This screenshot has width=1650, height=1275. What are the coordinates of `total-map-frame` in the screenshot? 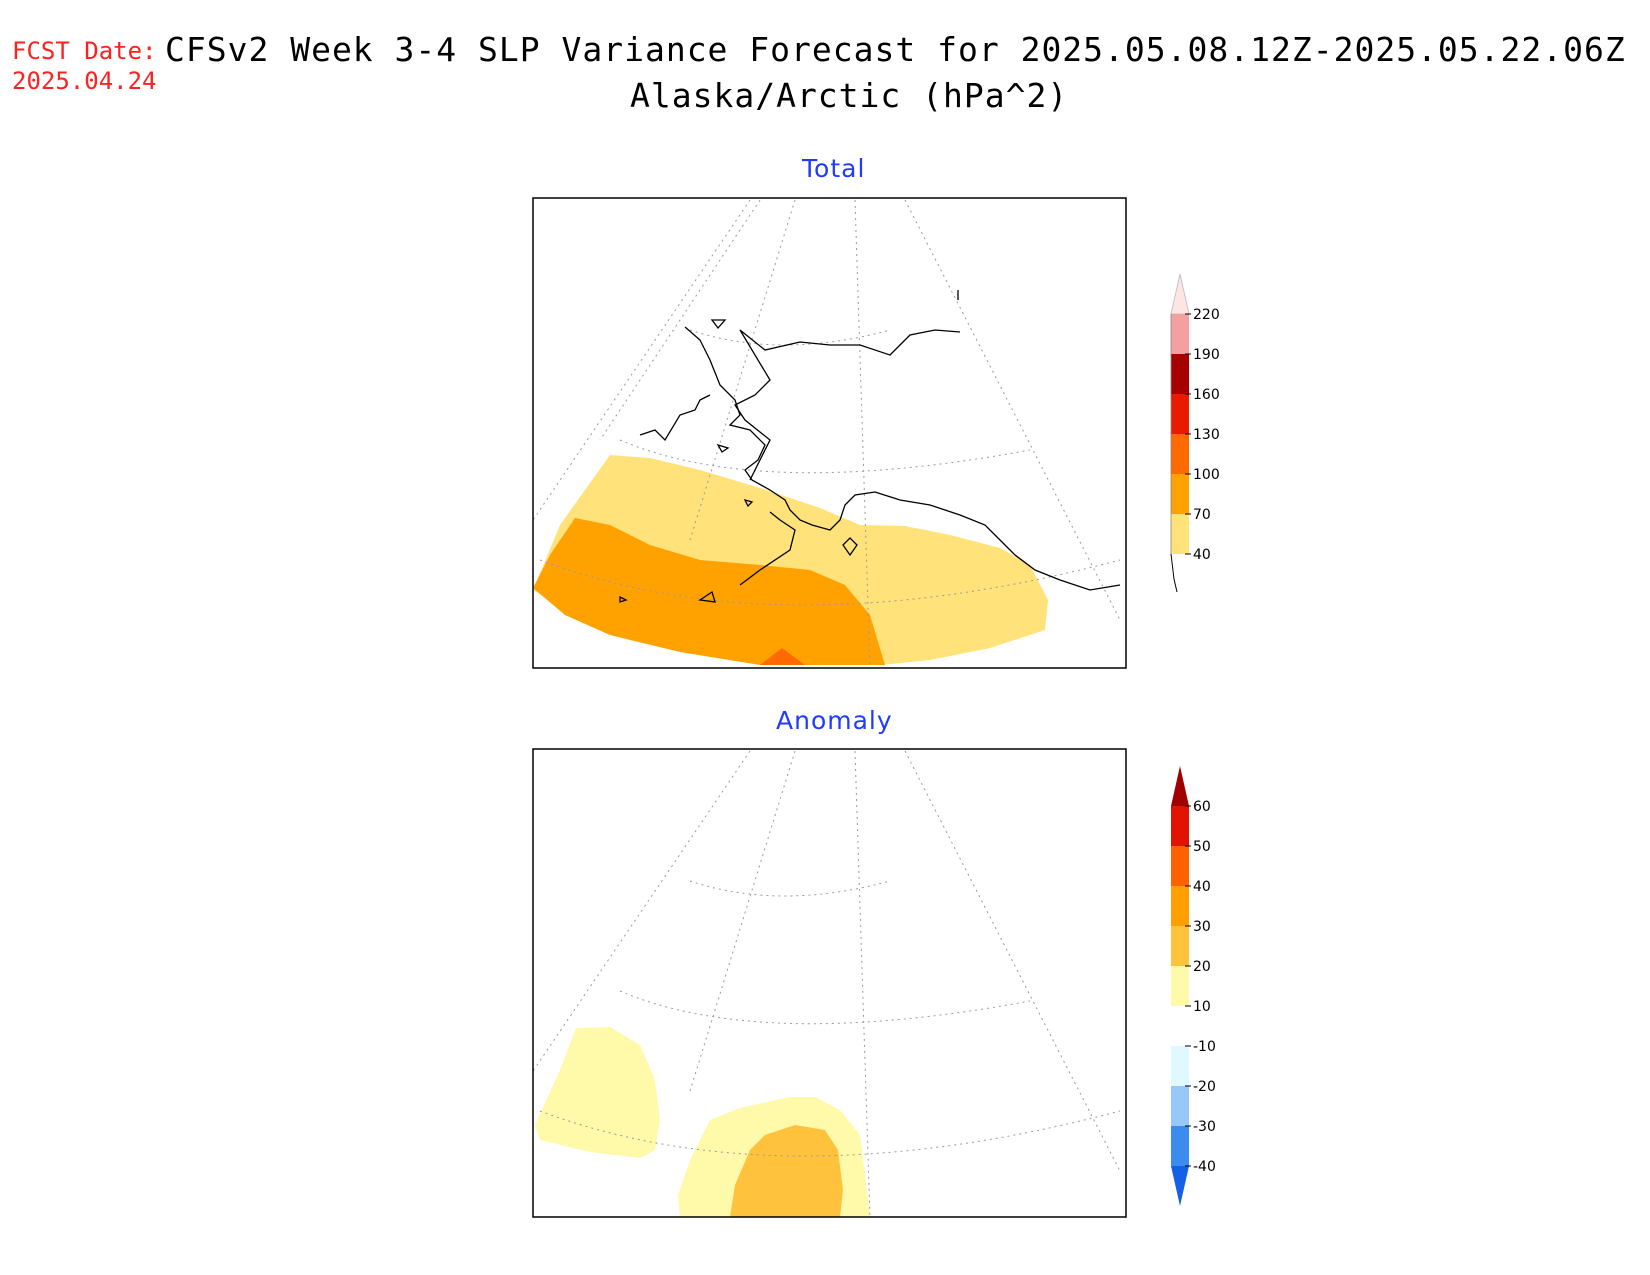 It's located at (829, 433).